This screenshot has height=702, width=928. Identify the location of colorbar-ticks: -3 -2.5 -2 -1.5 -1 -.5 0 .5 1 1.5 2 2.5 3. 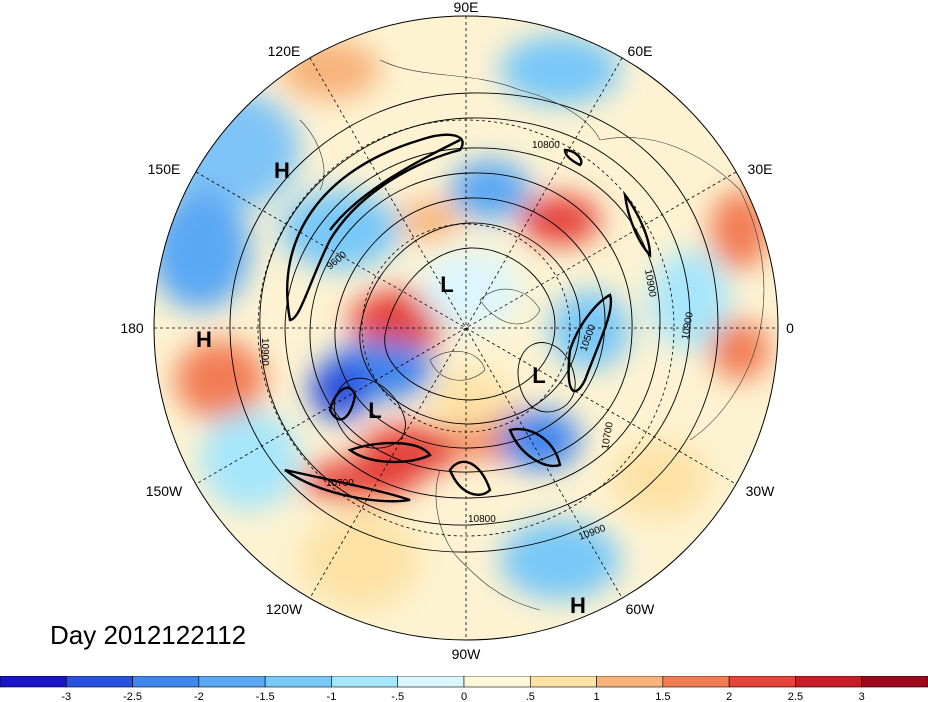
(462, 696).